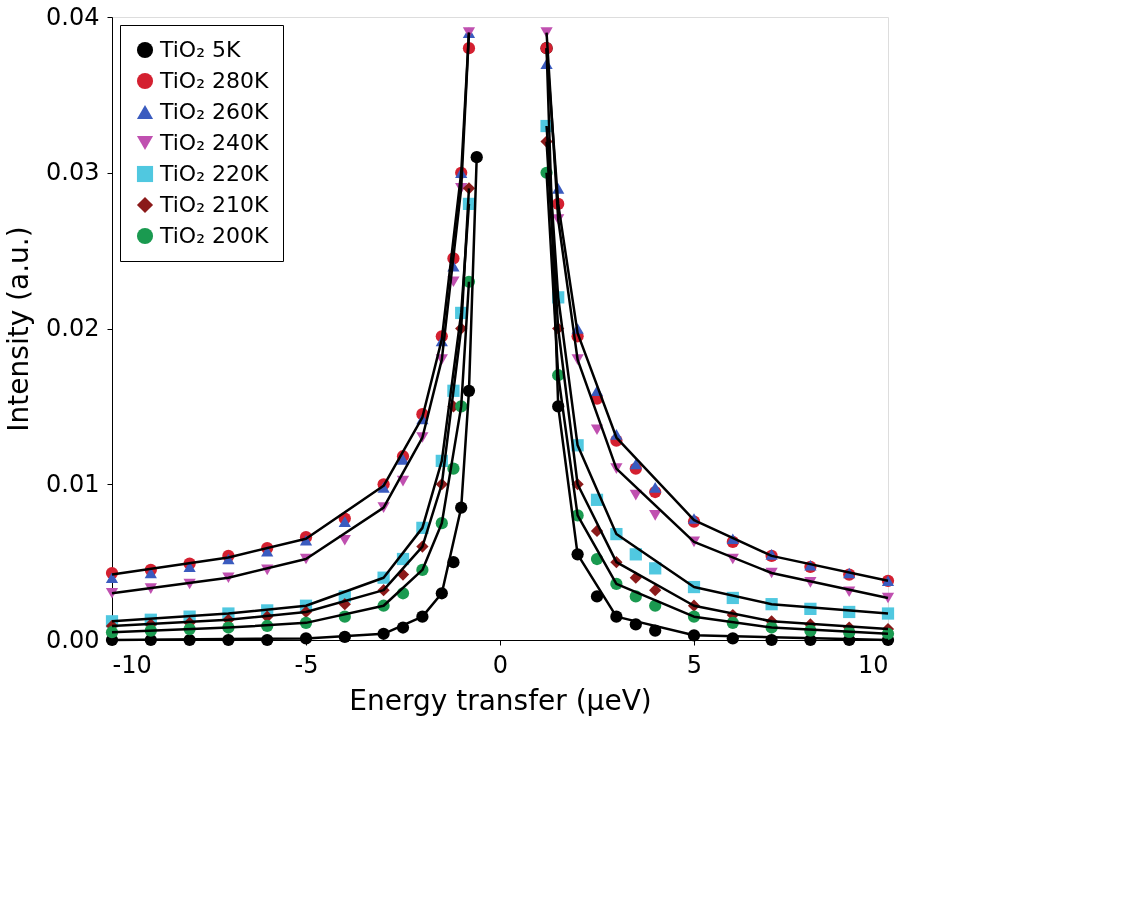 Image resolution: width=1131 pixels, height=909 pixels. I want to click on x-tick-label: 10, so click(873, 664).